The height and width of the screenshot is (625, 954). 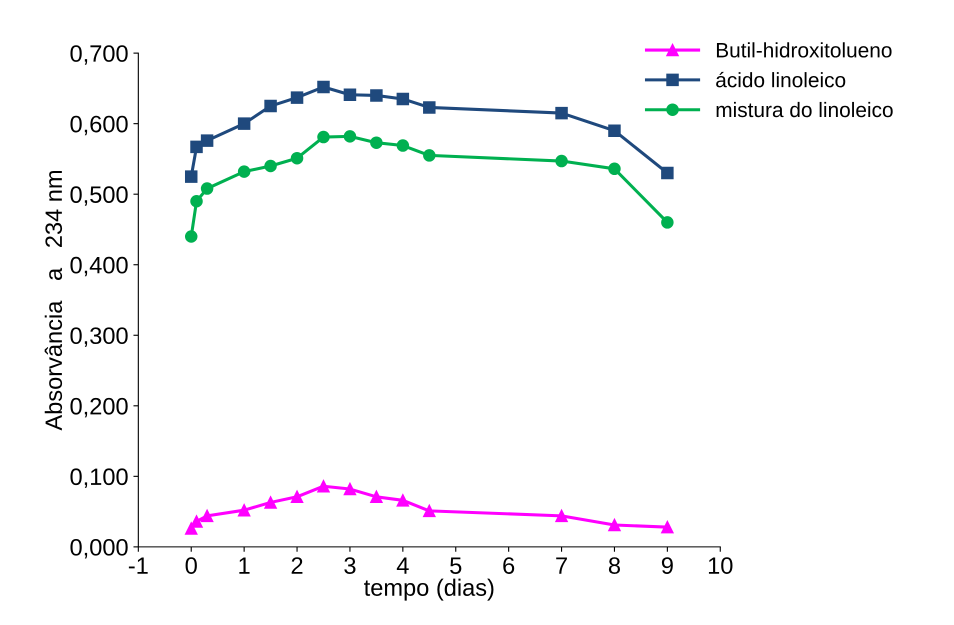 I want to click on x-tick-label: 9, so click(x=667, y=565).